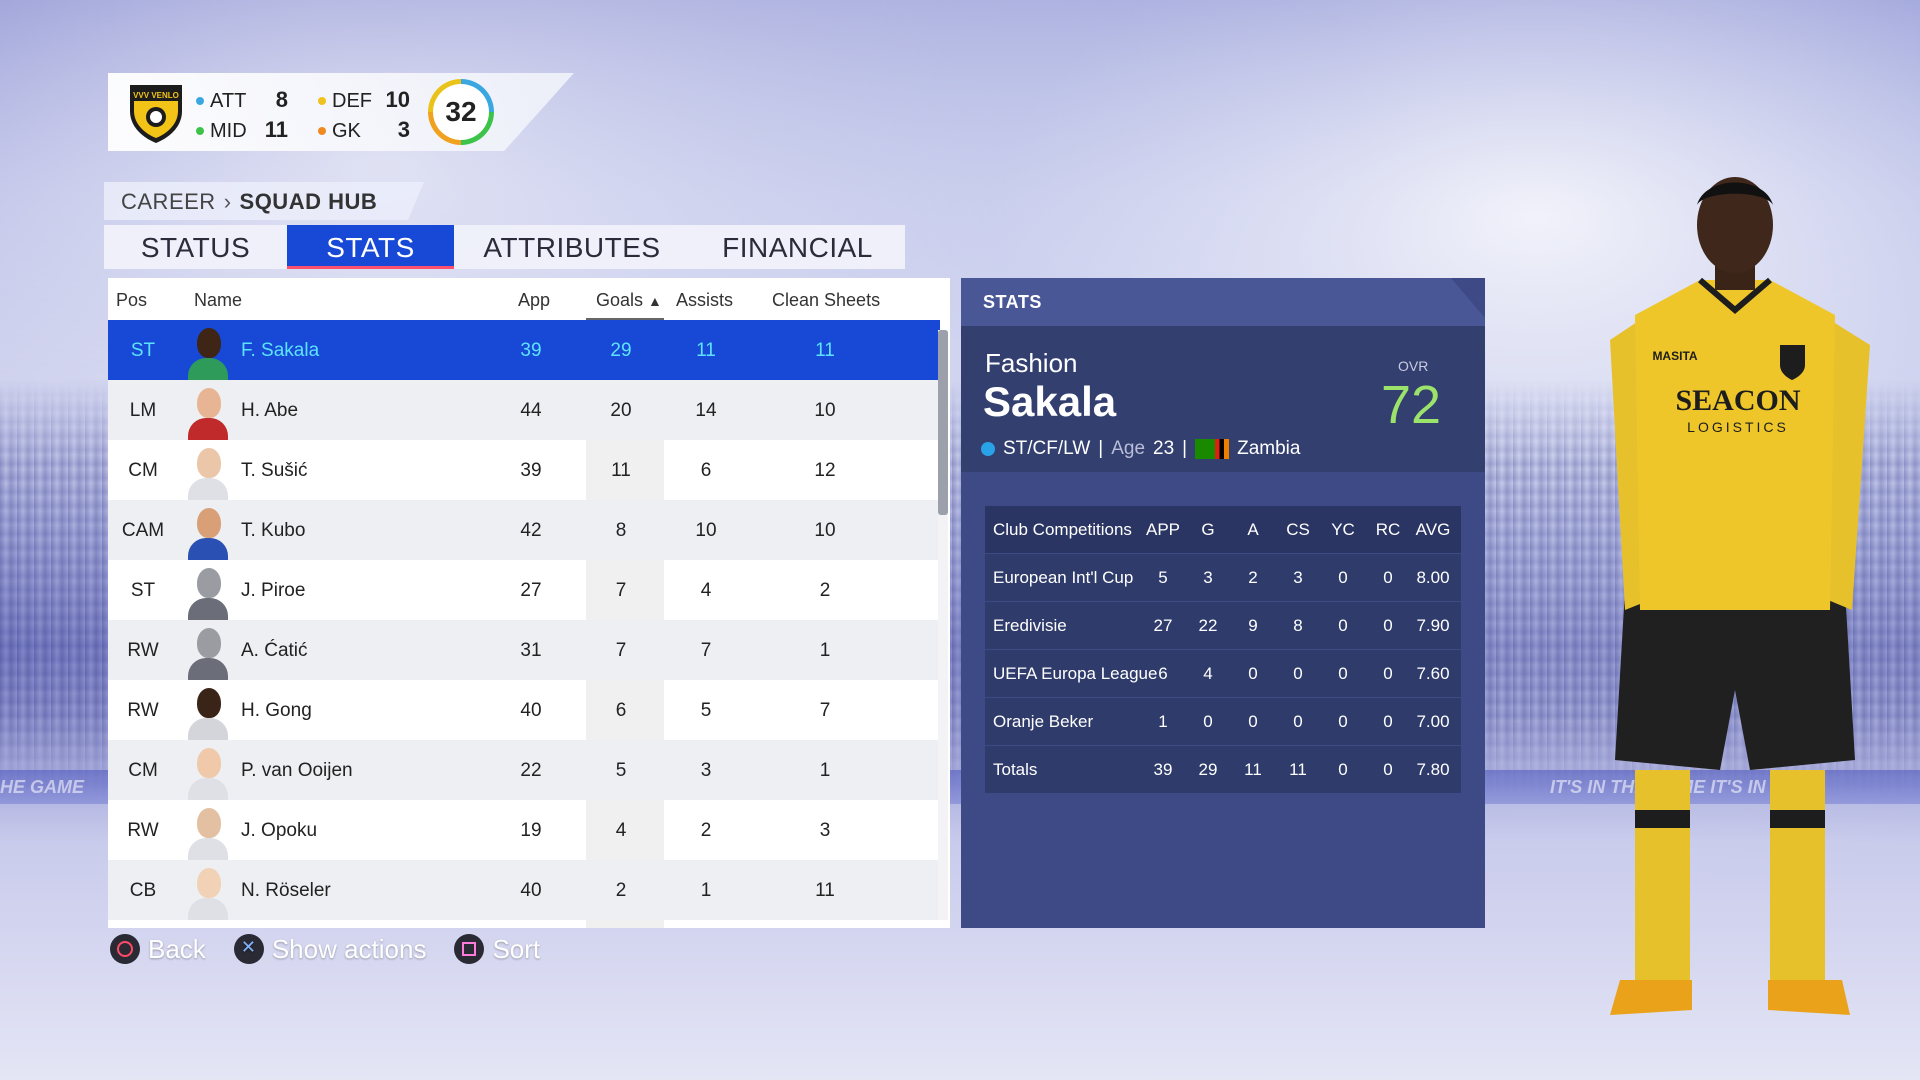 This screenshot has height=1080, width=1920. What do you see at coordinates (1208, 529) in the screenshot?
I see `comp-header-g: G` at bounding box center [1208, 529].